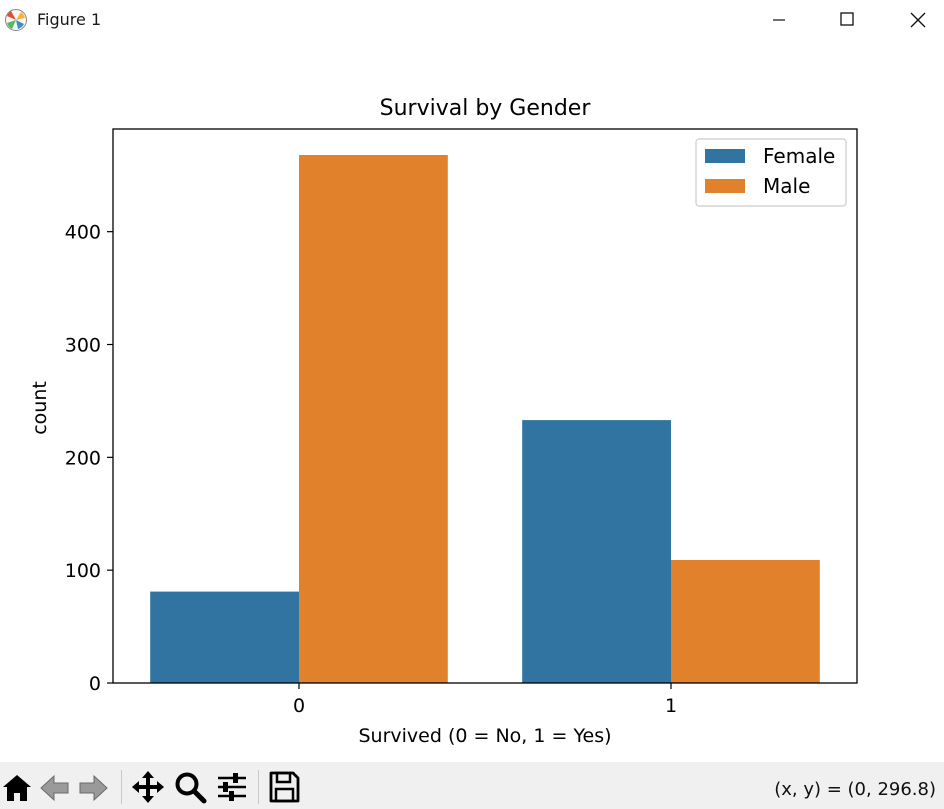 This screenshot has height=809, width=944. I want to click on legend-label-male: Male, so click(786, 186).